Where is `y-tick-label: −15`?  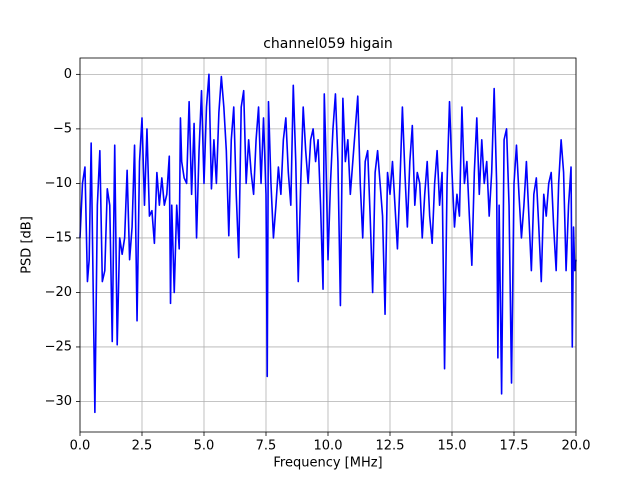
y-tick-label: −15 is located at coordinates (58, 237).